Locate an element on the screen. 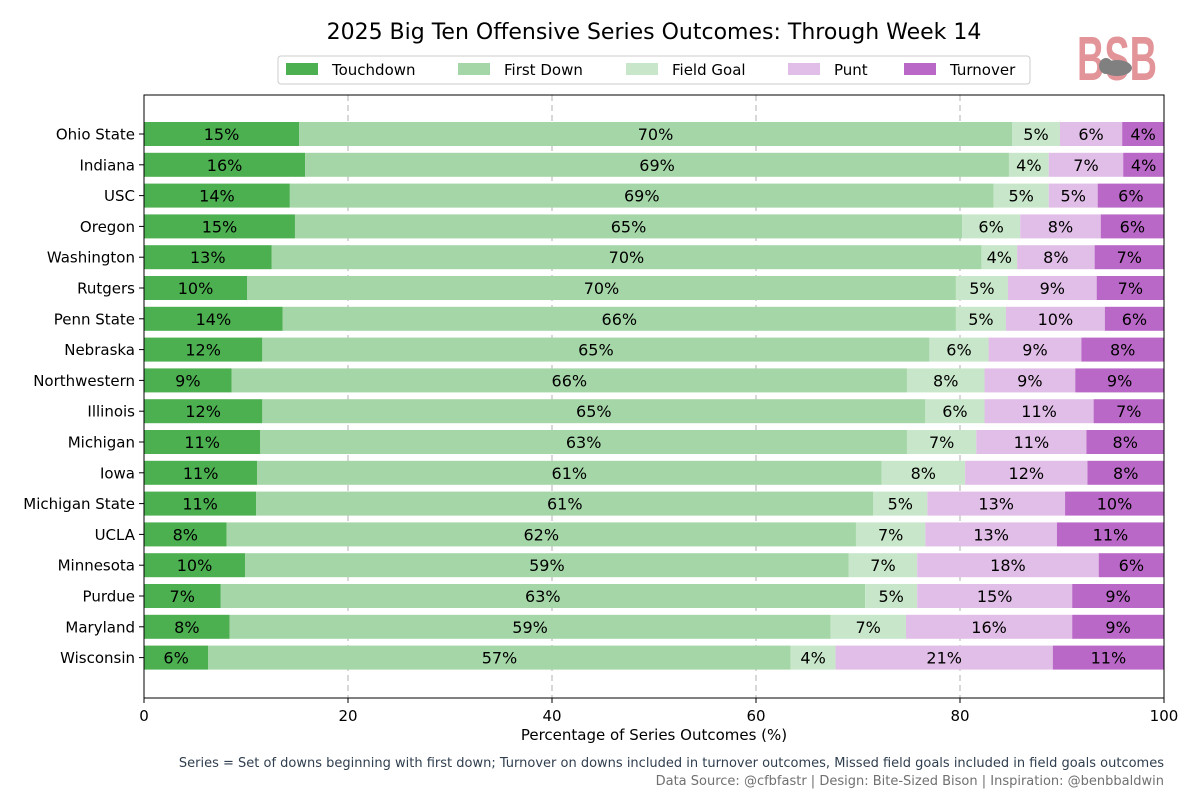 Image resolution: width=1189 pixels, height=798 pixels. bar-row: Nebraska 12% 65% 6% 9% 8% is located at coordinates (614, 349).